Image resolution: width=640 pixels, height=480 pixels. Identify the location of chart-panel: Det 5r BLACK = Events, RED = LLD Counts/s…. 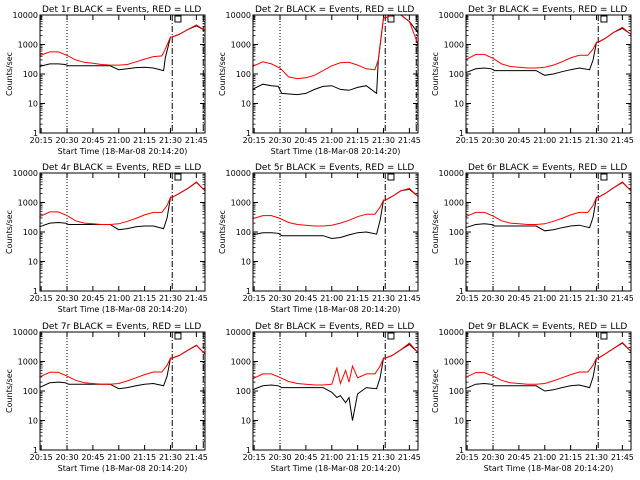
(319, 238).